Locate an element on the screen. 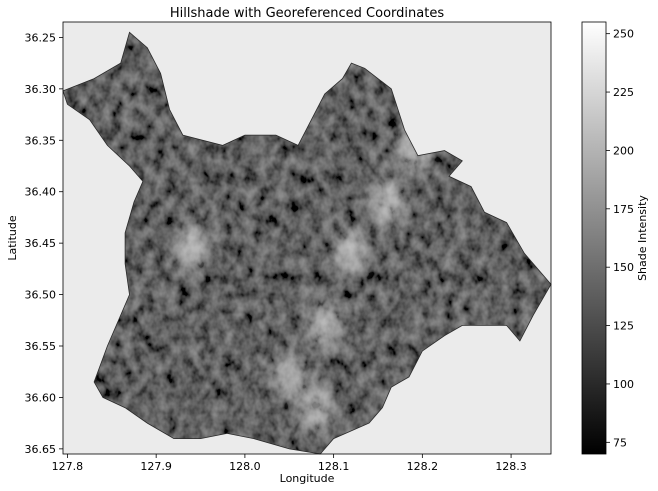 This screenshot has width=658, height=491. colorbar-tick-label: 175 is located at coordinates (623, 209).